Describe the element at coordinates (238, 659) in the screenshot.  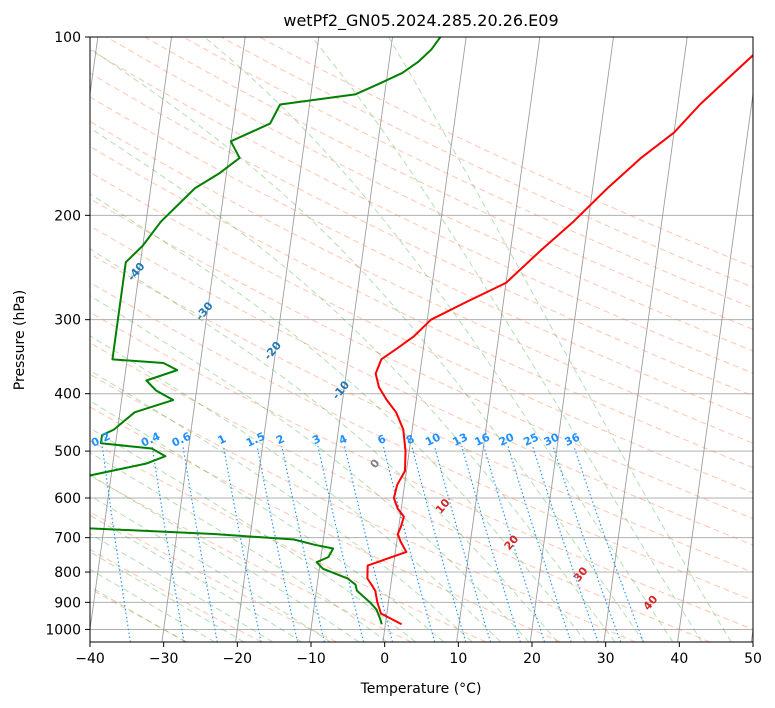
I see `x-tick-label: −20` at that location.